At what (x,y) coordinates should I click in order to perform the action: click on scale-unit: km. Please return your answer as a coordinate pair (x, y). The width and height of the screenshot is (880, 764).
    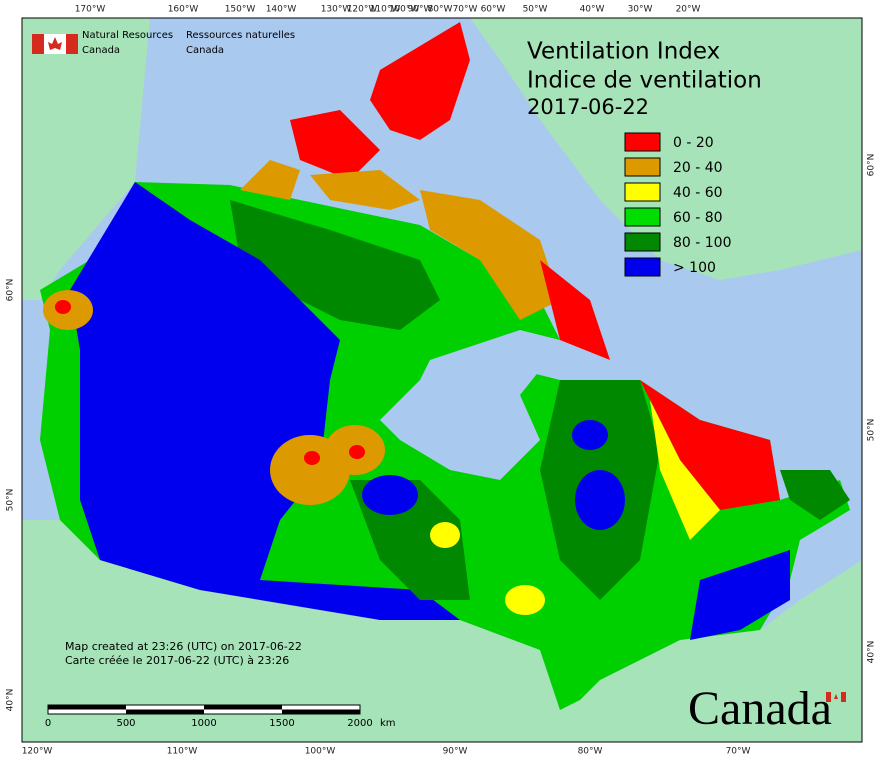
    Looking at the image, I should click on (388, 723).